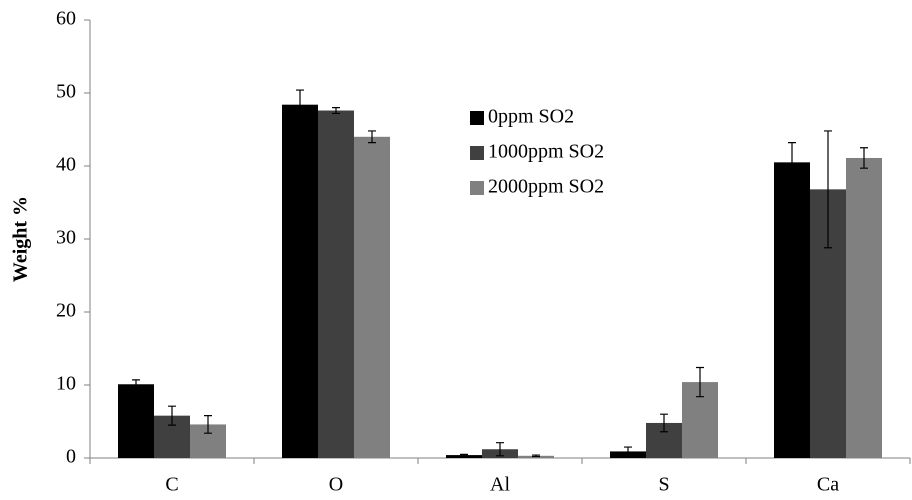 This screenshot has height=500, width=912. Describe the element at coordinates (336, 485) in the screenshot. I see `x-tick-label: O` at that location.